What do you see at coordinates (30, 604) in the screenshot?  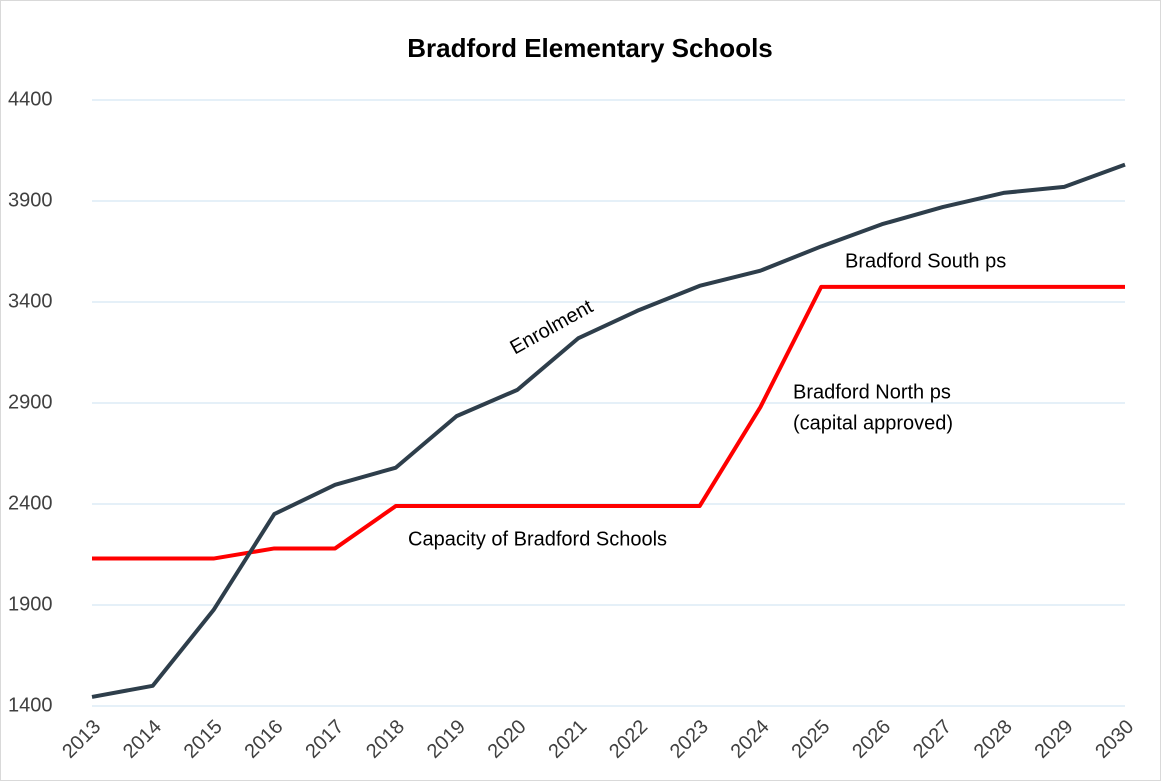 I see `y-tick-label: 1900` at bounding box center [30, 604].